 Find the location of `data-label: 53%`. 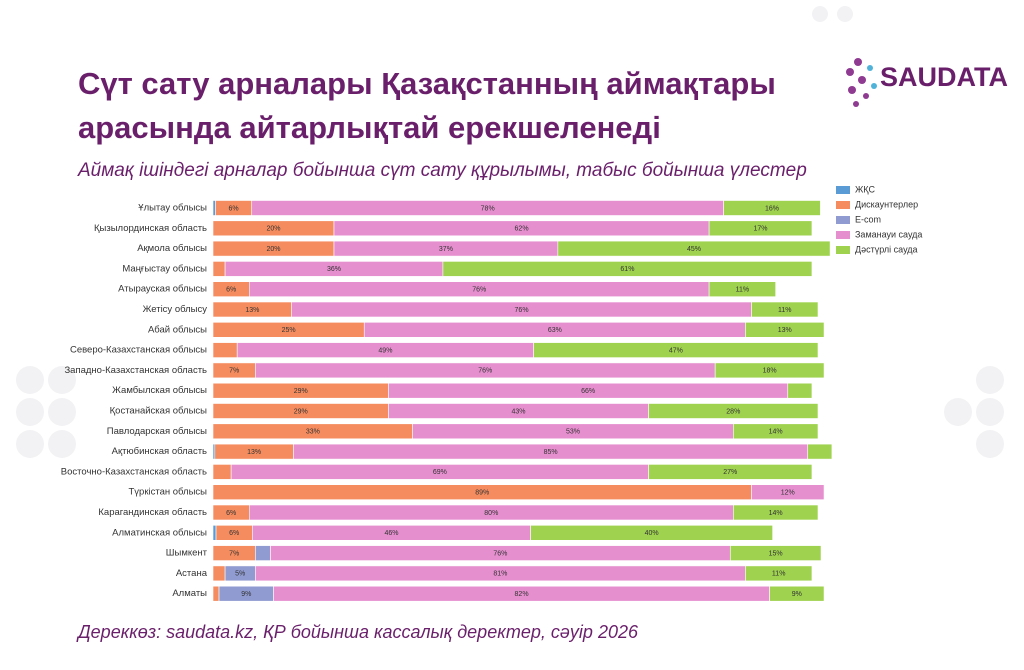

data-label: 53% is located at coordinates (573, 432).